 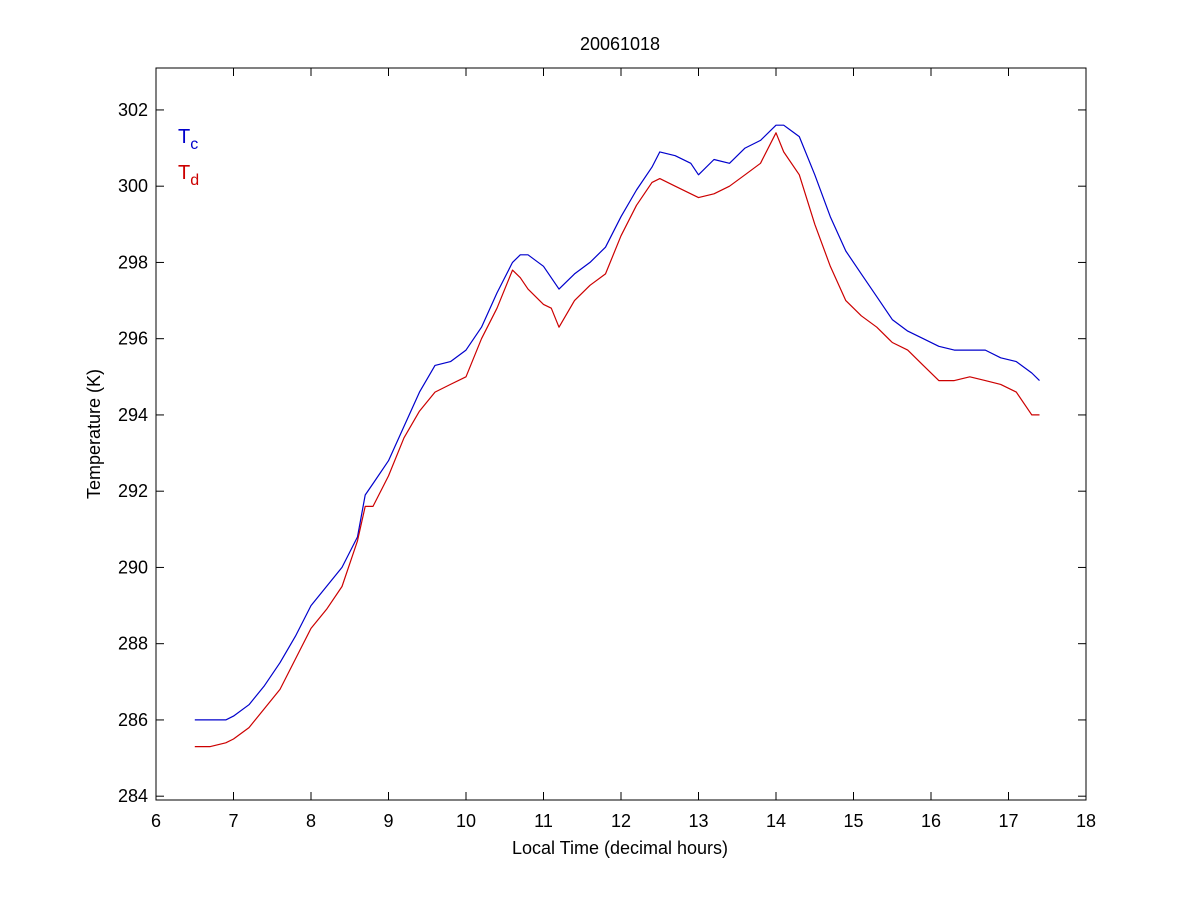 What do you see at coordinates (133, 415) in the screenshot?
I see `y-tick-label: 294` at bounding box center [133, 415].